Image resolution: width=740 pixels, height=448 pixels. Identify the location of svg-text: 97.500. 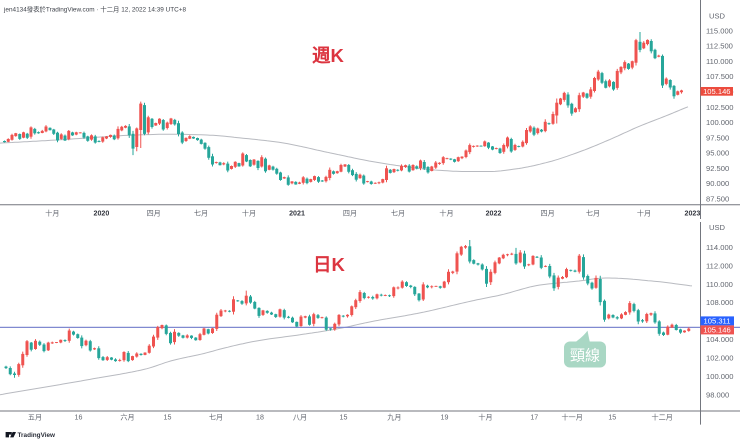
(717, 137).